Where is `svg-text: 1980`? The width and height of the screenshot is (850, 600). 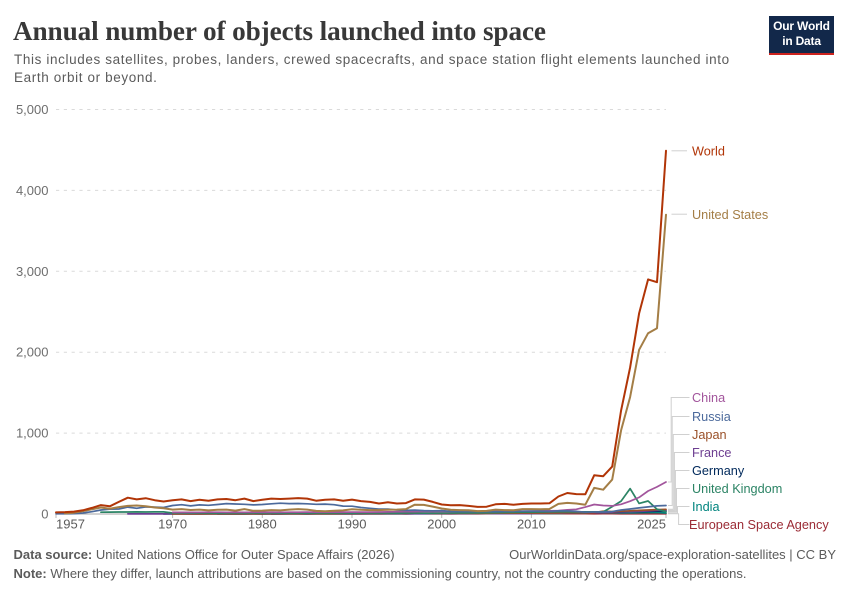 svg-text: 1980 is located at coordinates (262, 524).